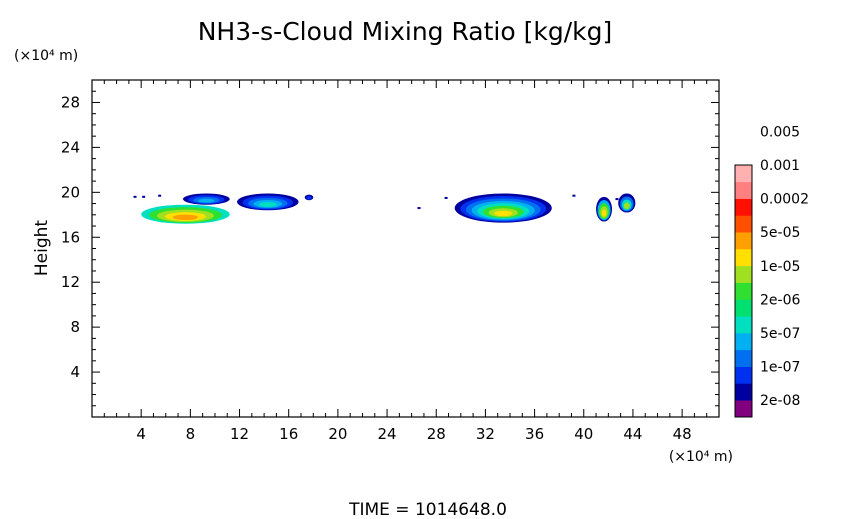 This screenshot has height=519, width=854. I want to click on cloud-a-upper, so click(206, 199).